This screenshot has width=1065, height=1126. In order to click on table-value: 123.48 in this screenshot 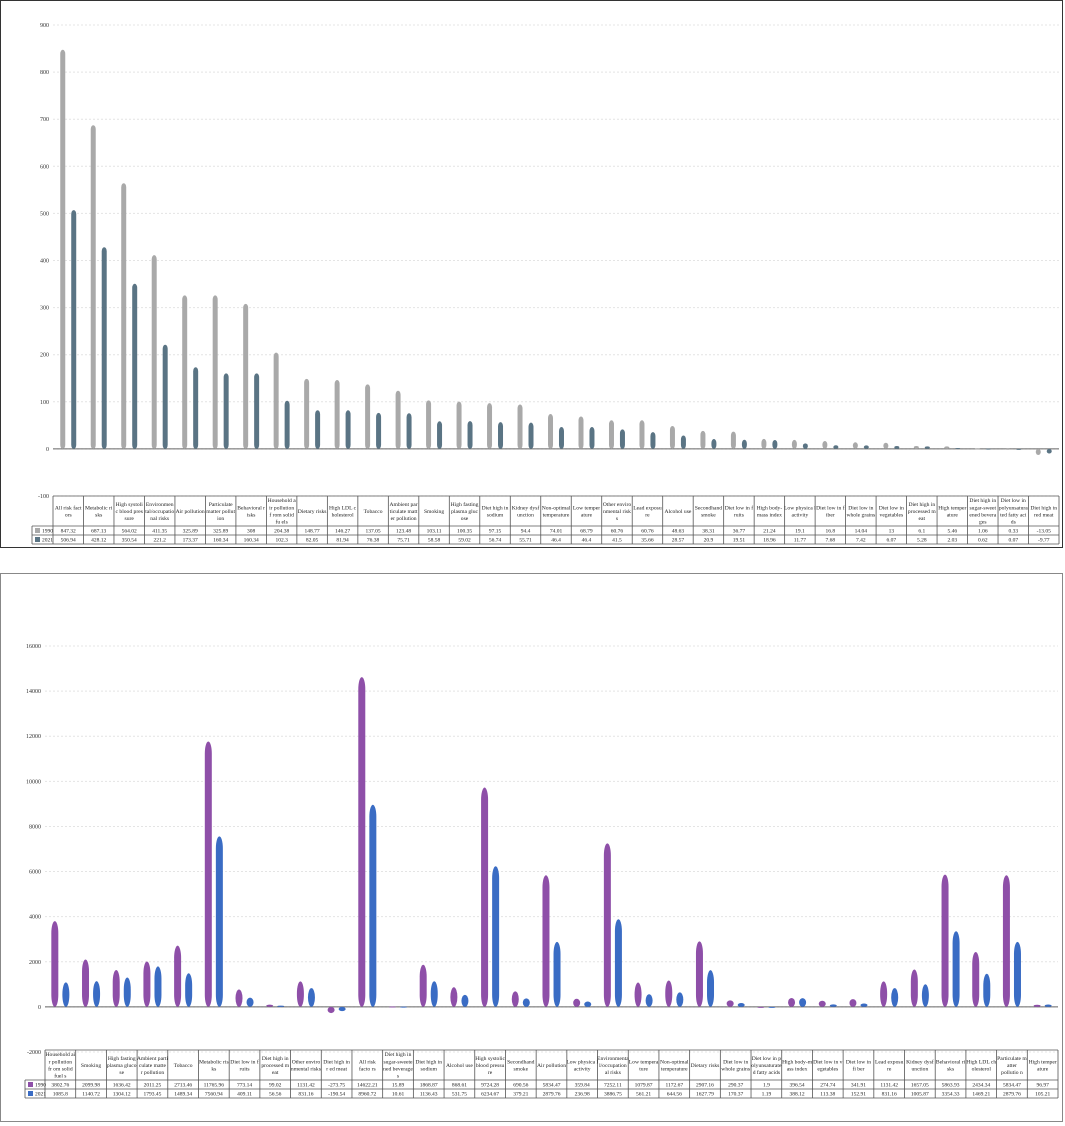, I will do `click(403, 532)`.